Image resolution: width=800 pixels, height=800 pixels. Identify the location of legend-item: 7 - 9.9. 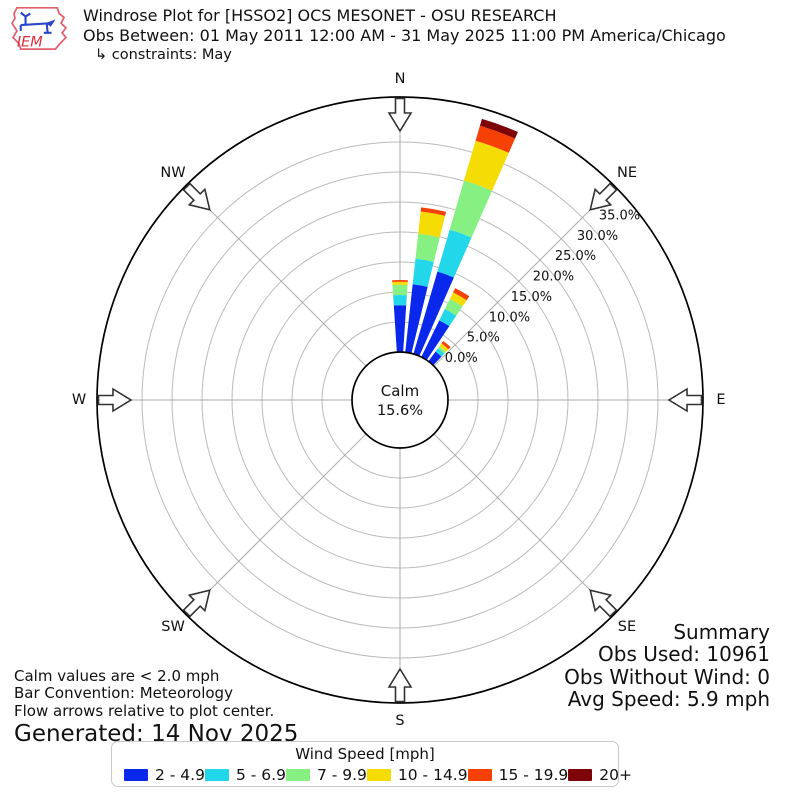
(326, 775).